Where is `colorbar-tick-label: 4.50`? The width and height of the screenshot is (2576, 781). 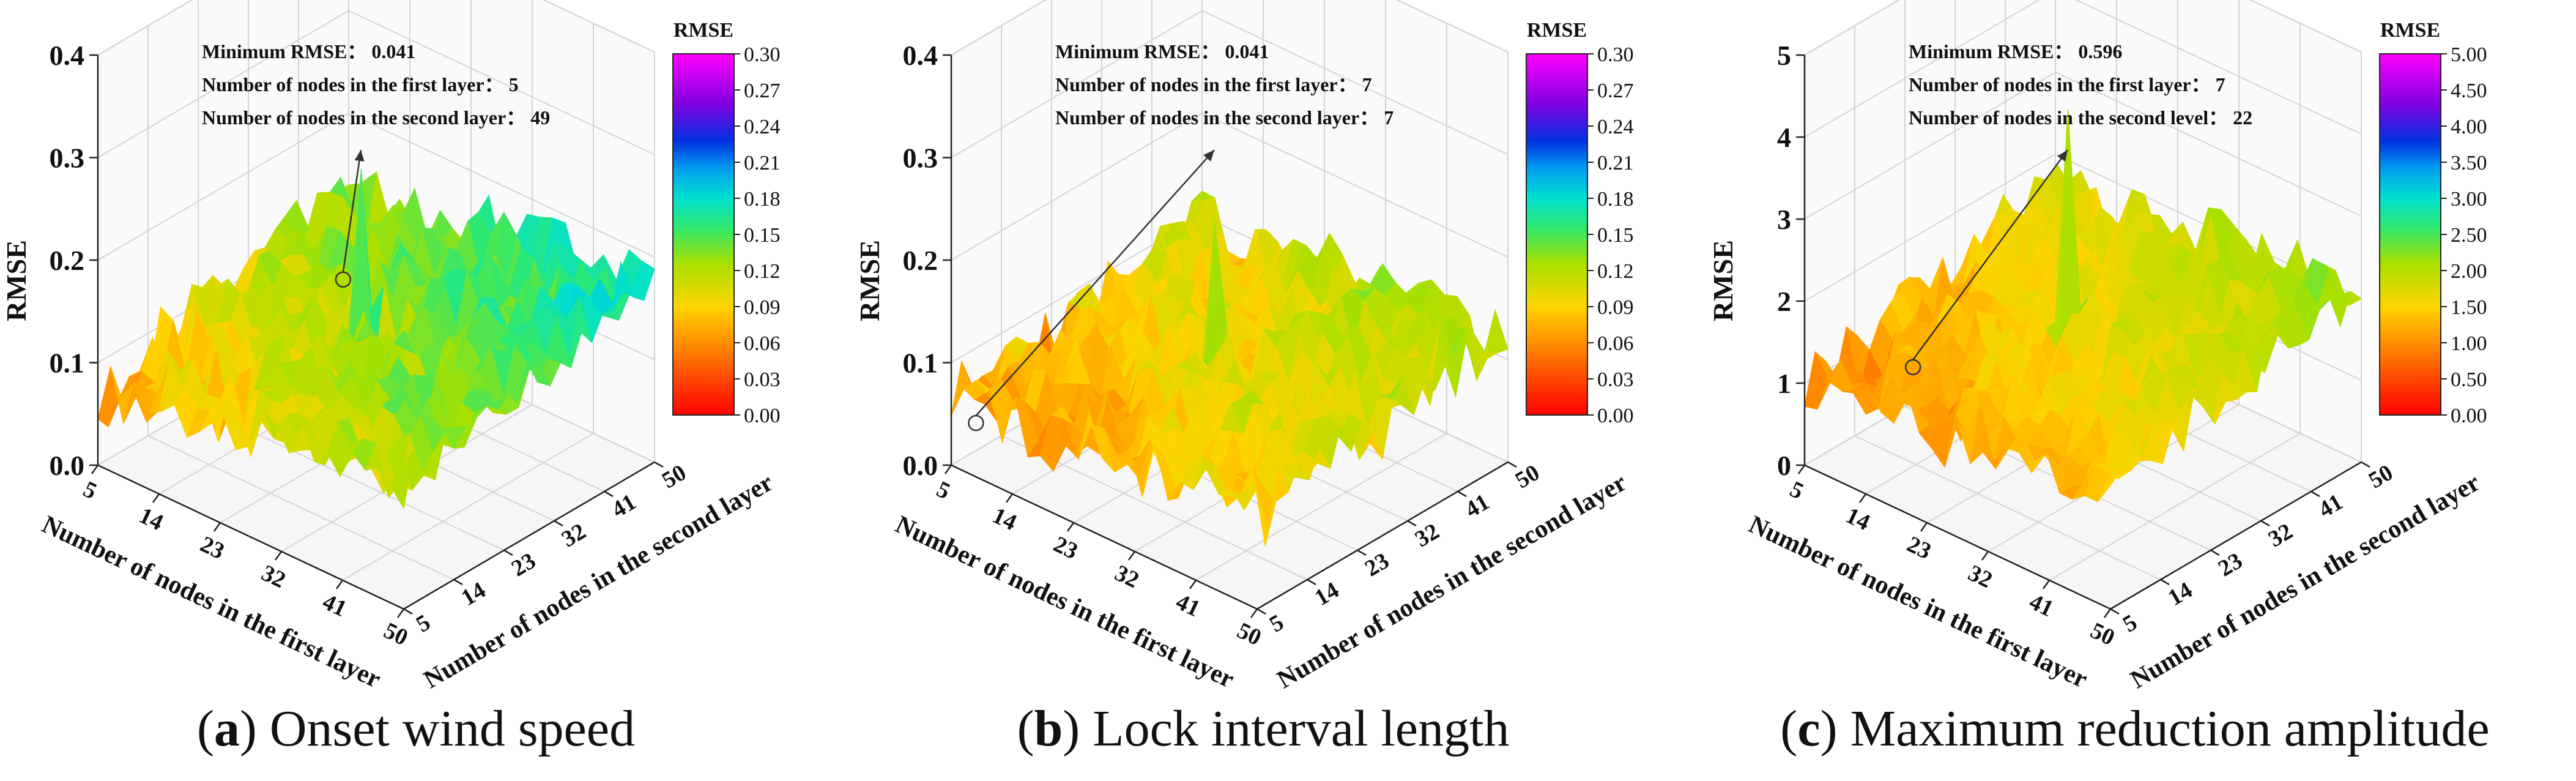
colorbar-tick-label: 4.50 is located at coordinates (2469, 91).